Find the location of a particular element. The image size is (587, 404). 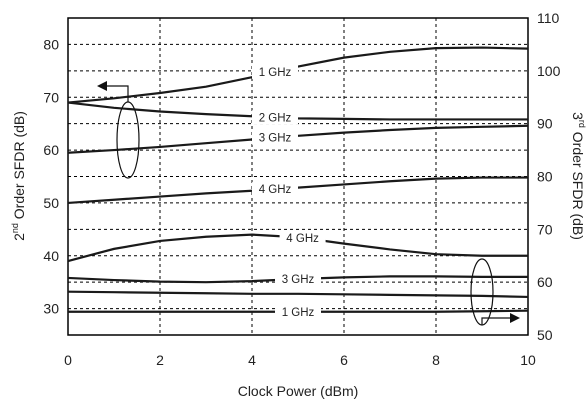

right-axis-title: 3rd Order SFDR (dB) is located at coordinates (578, 176).